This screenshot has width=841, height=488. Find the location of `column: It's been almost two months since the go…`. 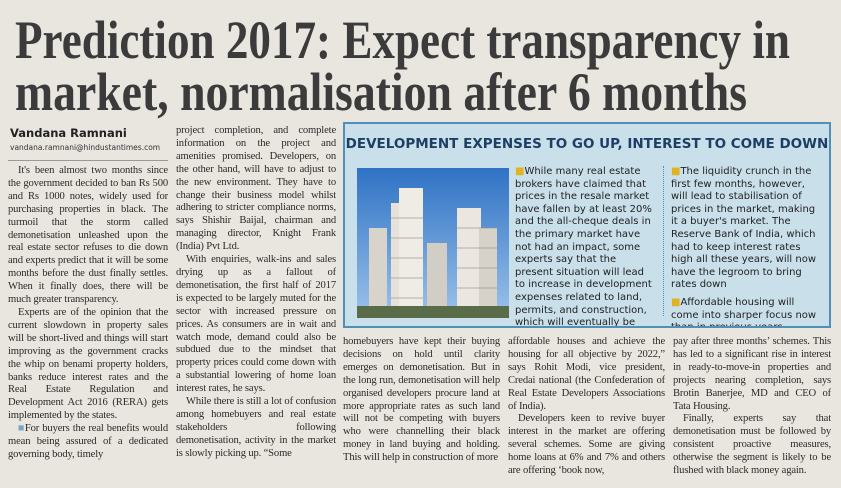

column: It's been almost two months since the go… is located at coordinates (88, 326).